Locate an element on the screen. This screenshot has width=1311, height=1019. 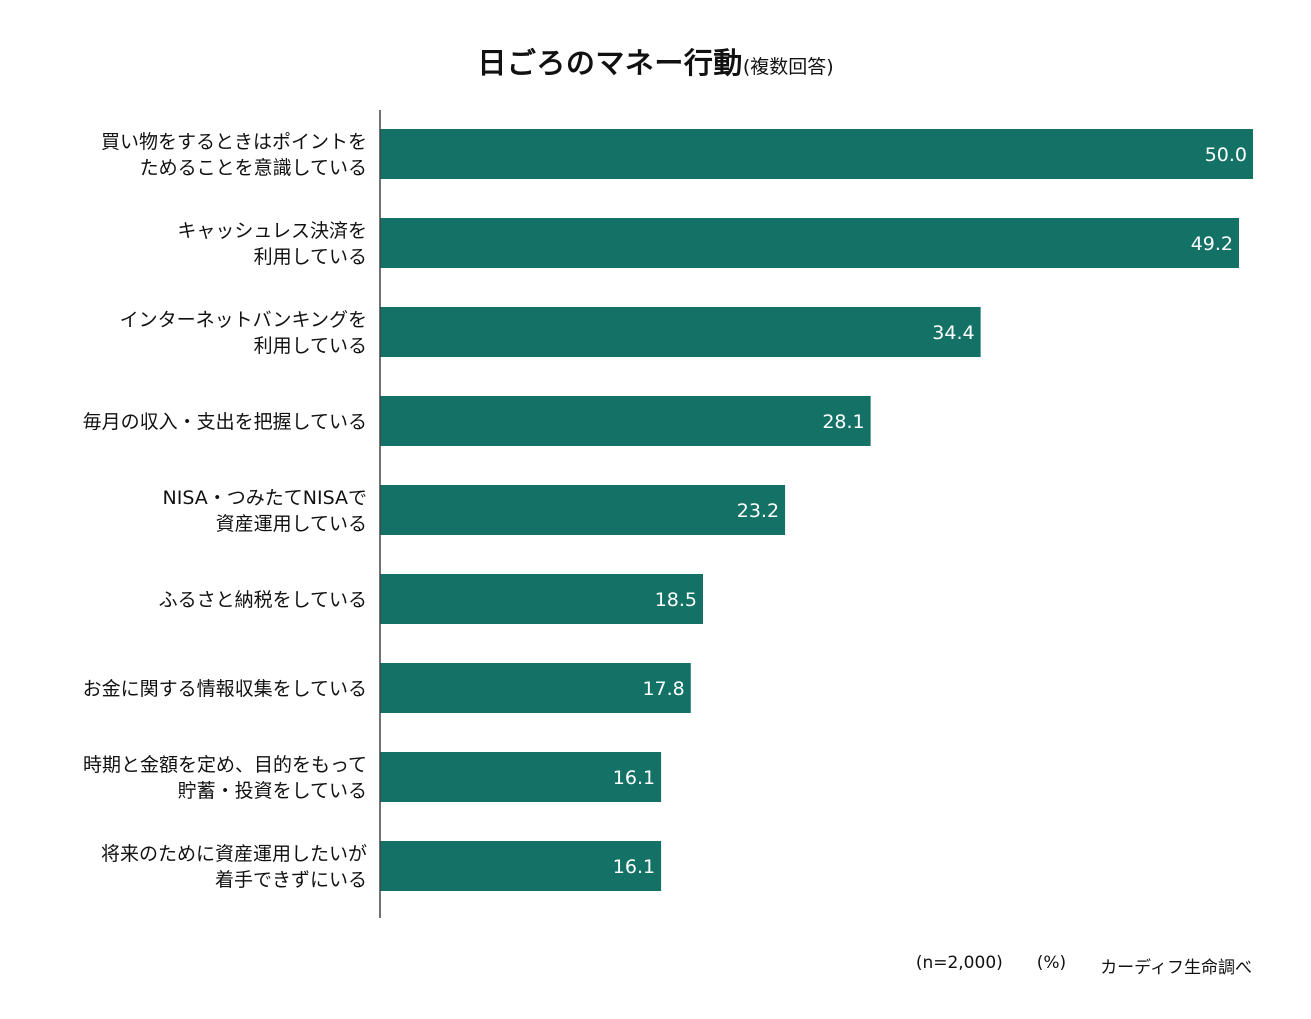
category-label: NISA・つみたてNISAで資産運用している is located at coordinates (265, 511).